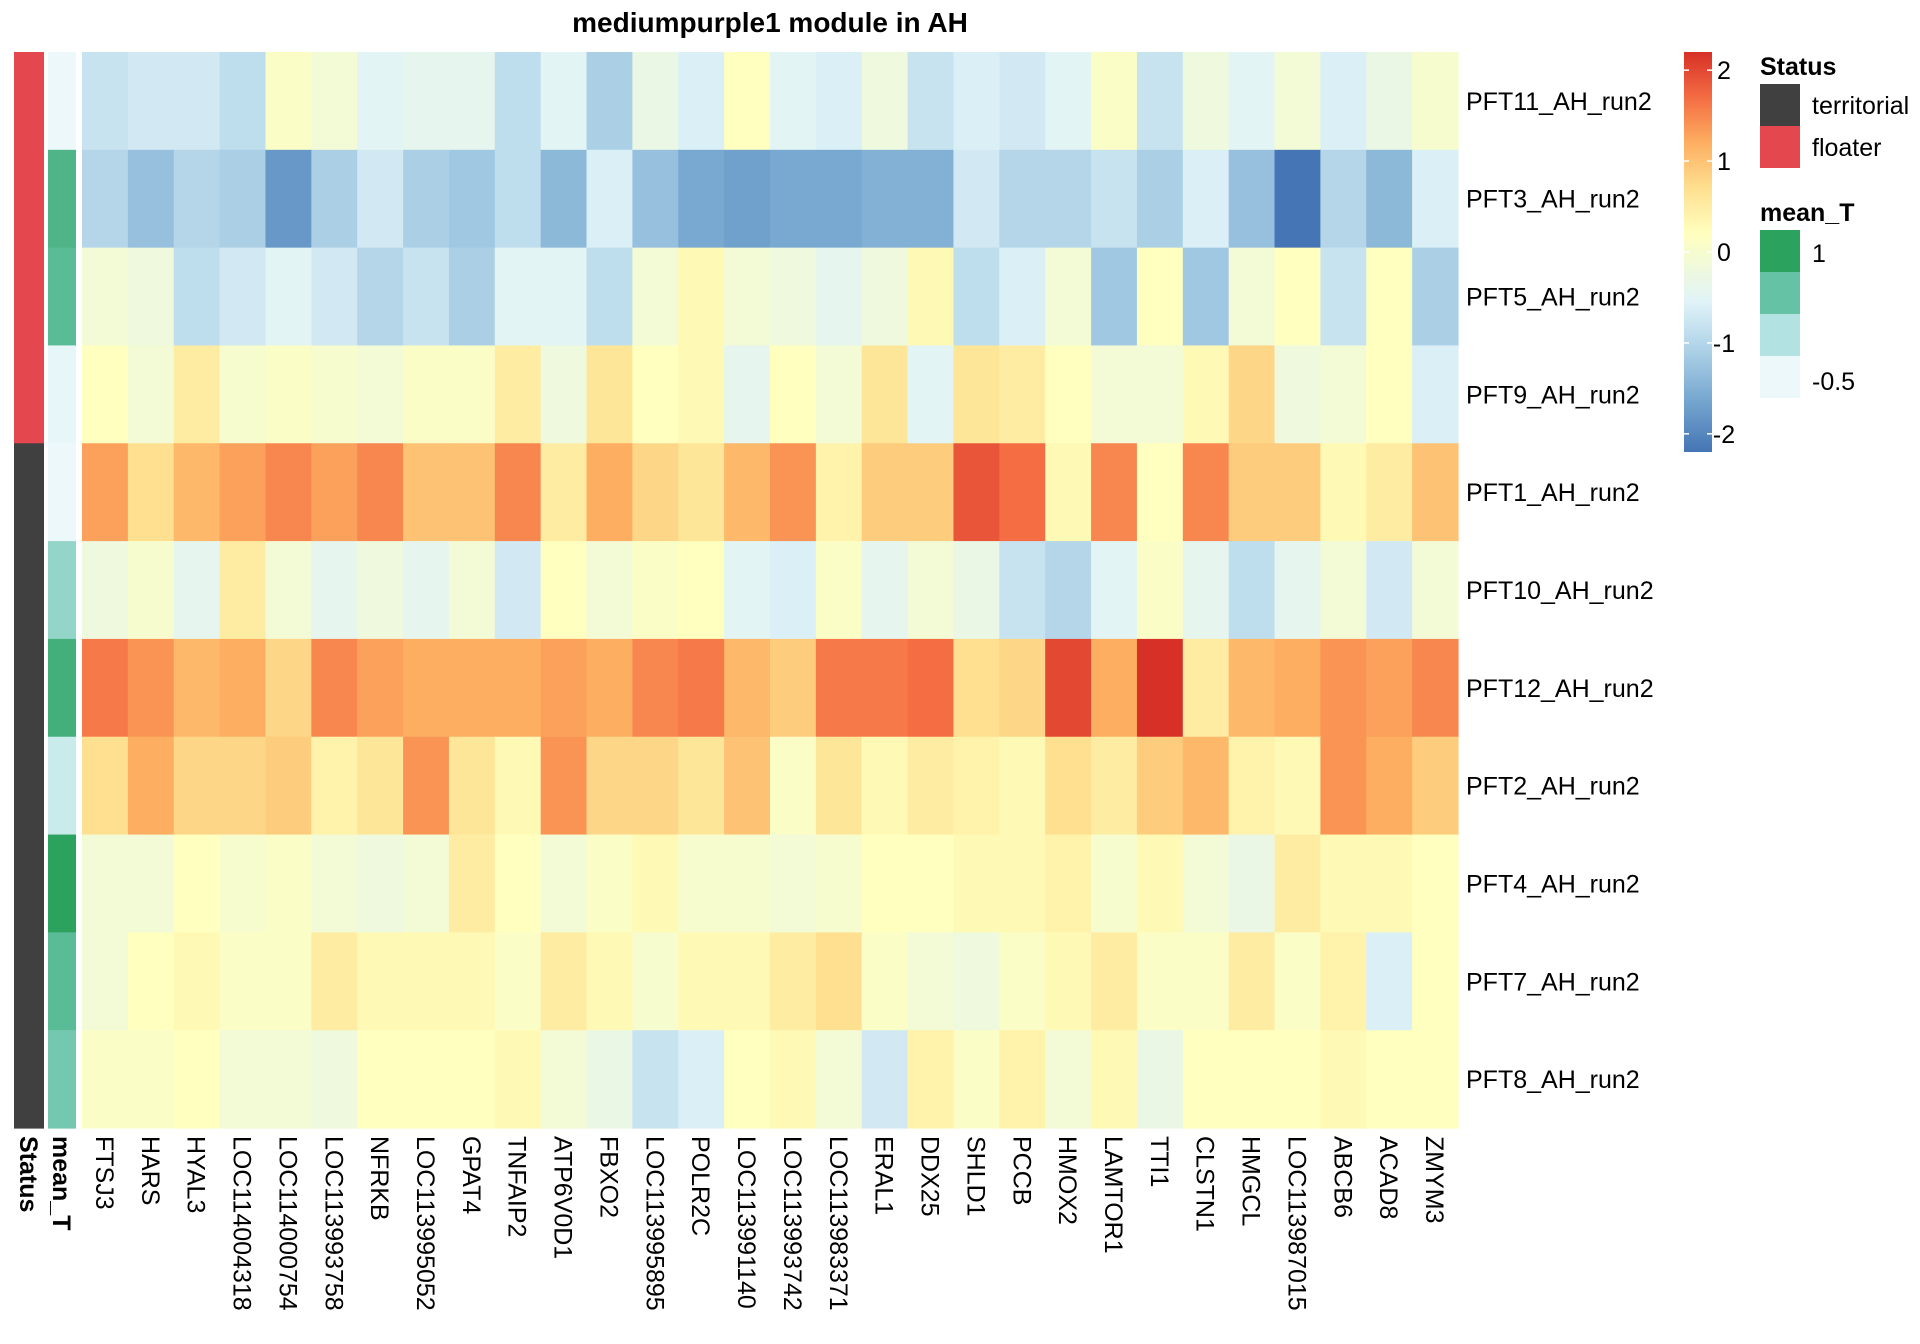 Image resolution: width=1920 pixels, height=1344 pixels. I want to click on column-label: LOC113993742, so click(792, 1223).